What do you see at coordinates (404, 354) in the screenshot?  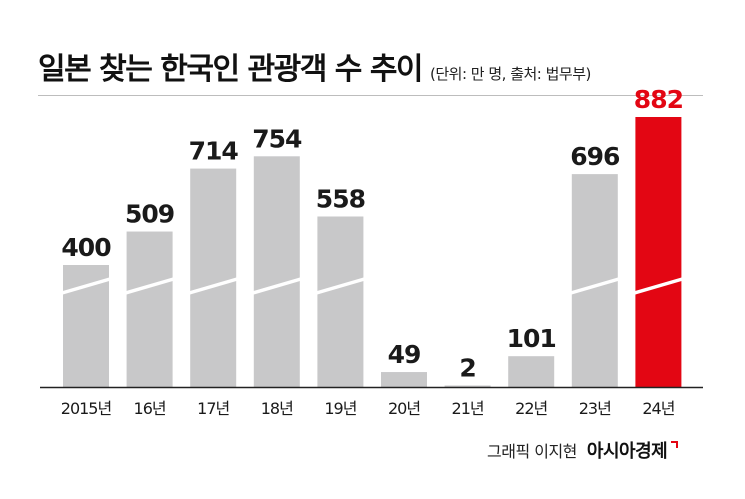 I see `data-label: 49` at bounding box center [404, 354].